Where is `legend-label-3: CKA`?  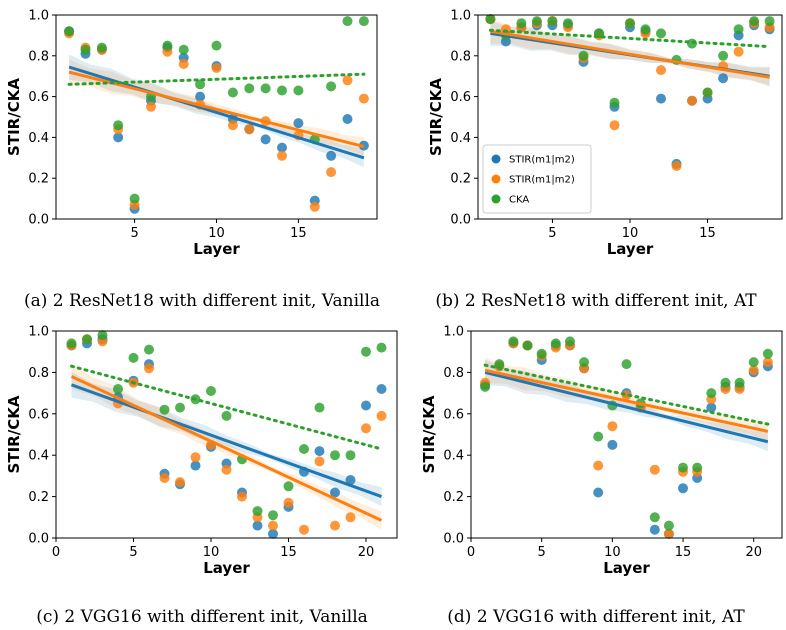
legend-label-3: CKA is located at coordinates (519, 200).